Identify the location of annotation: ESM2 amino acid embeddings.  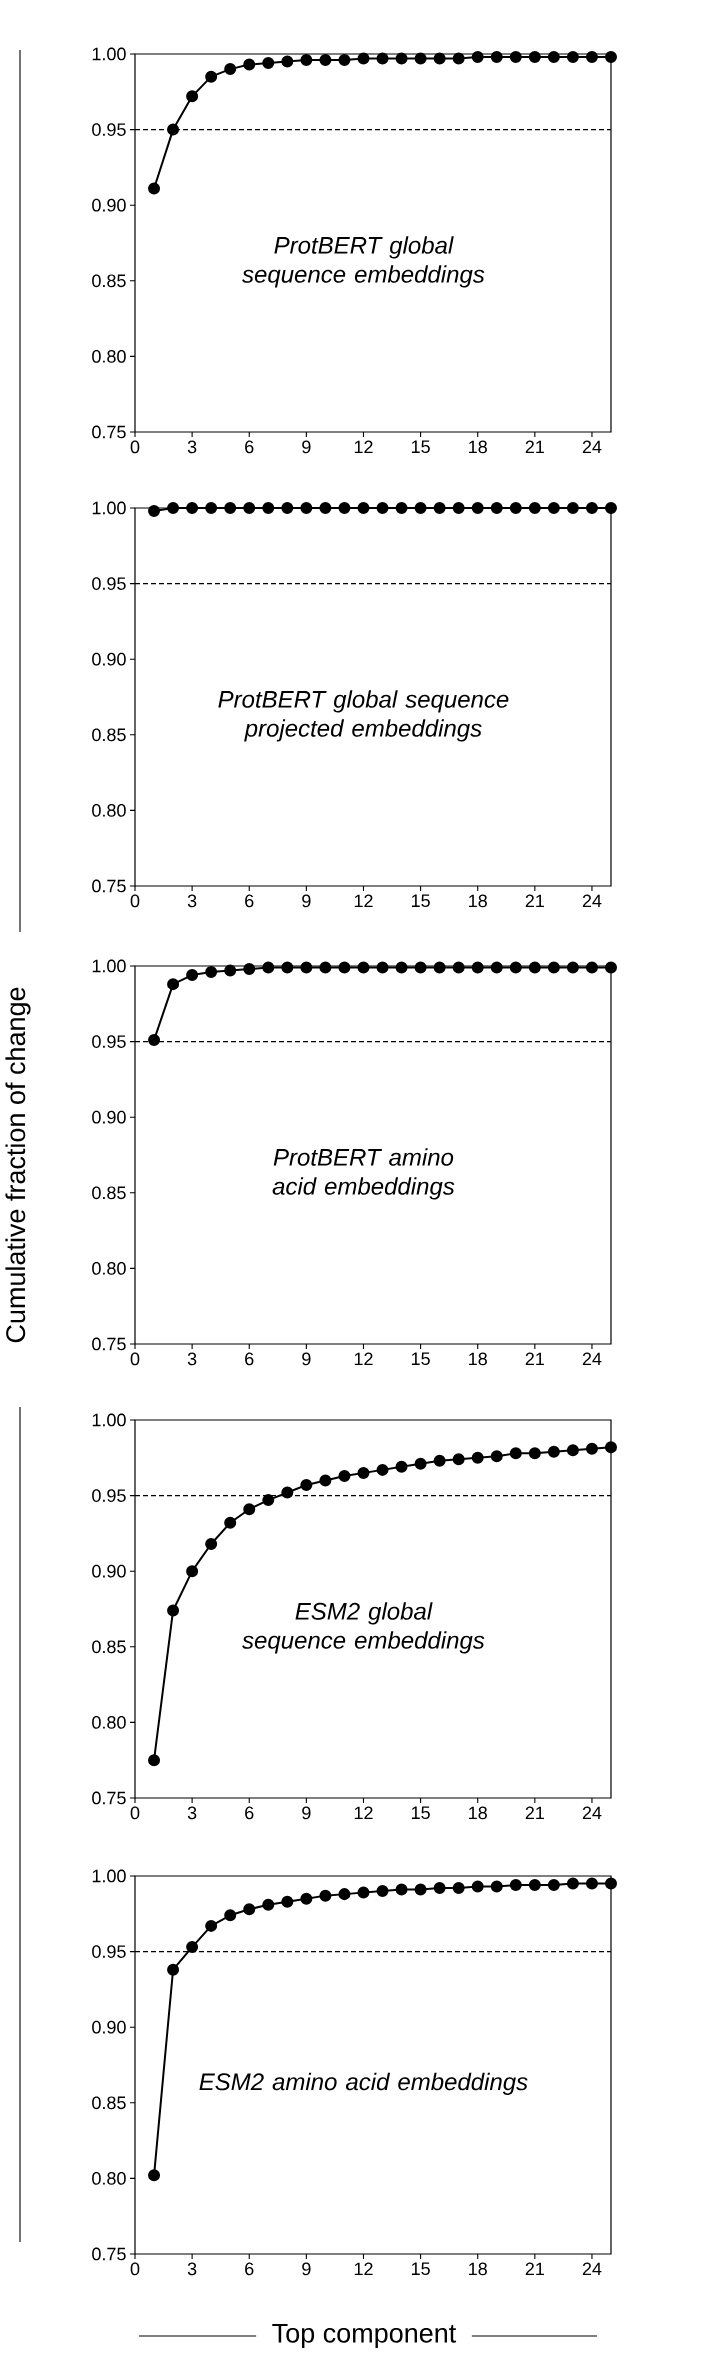
(363, 2084).